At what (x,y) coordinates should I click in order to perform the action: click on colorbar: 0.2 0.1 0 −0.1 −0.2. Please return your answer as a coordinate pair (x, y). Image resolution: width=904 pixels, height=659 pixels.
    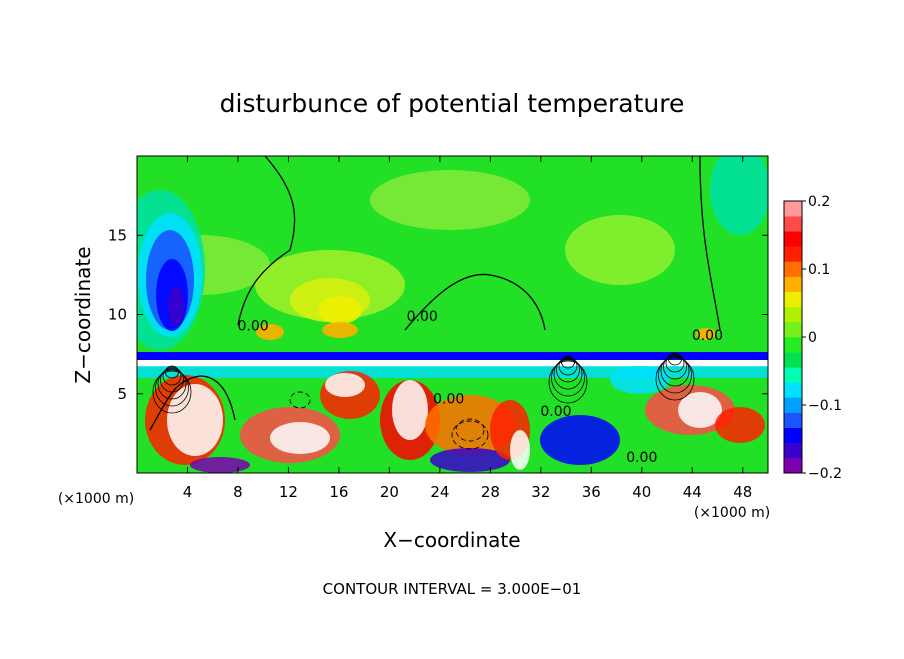
    Looking at the image, I should click on (812, 338).